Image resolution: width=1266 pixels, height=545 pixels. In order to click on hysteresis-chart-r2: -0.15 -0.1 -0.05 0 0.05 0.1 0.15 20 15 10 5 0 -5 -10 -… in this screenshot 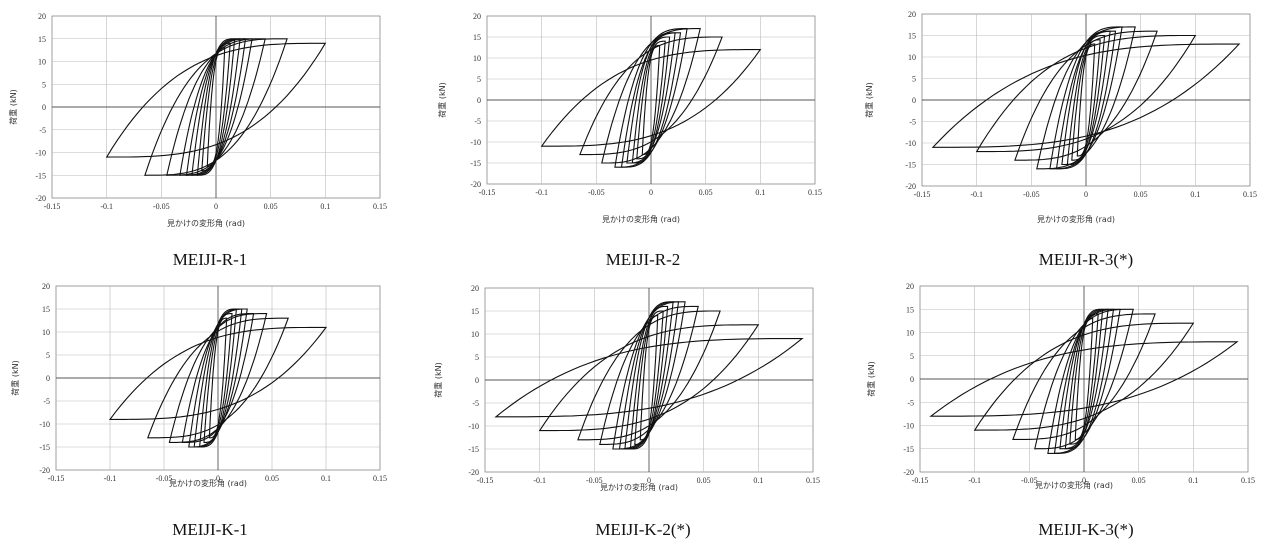, I will do `click(629, 118)`.